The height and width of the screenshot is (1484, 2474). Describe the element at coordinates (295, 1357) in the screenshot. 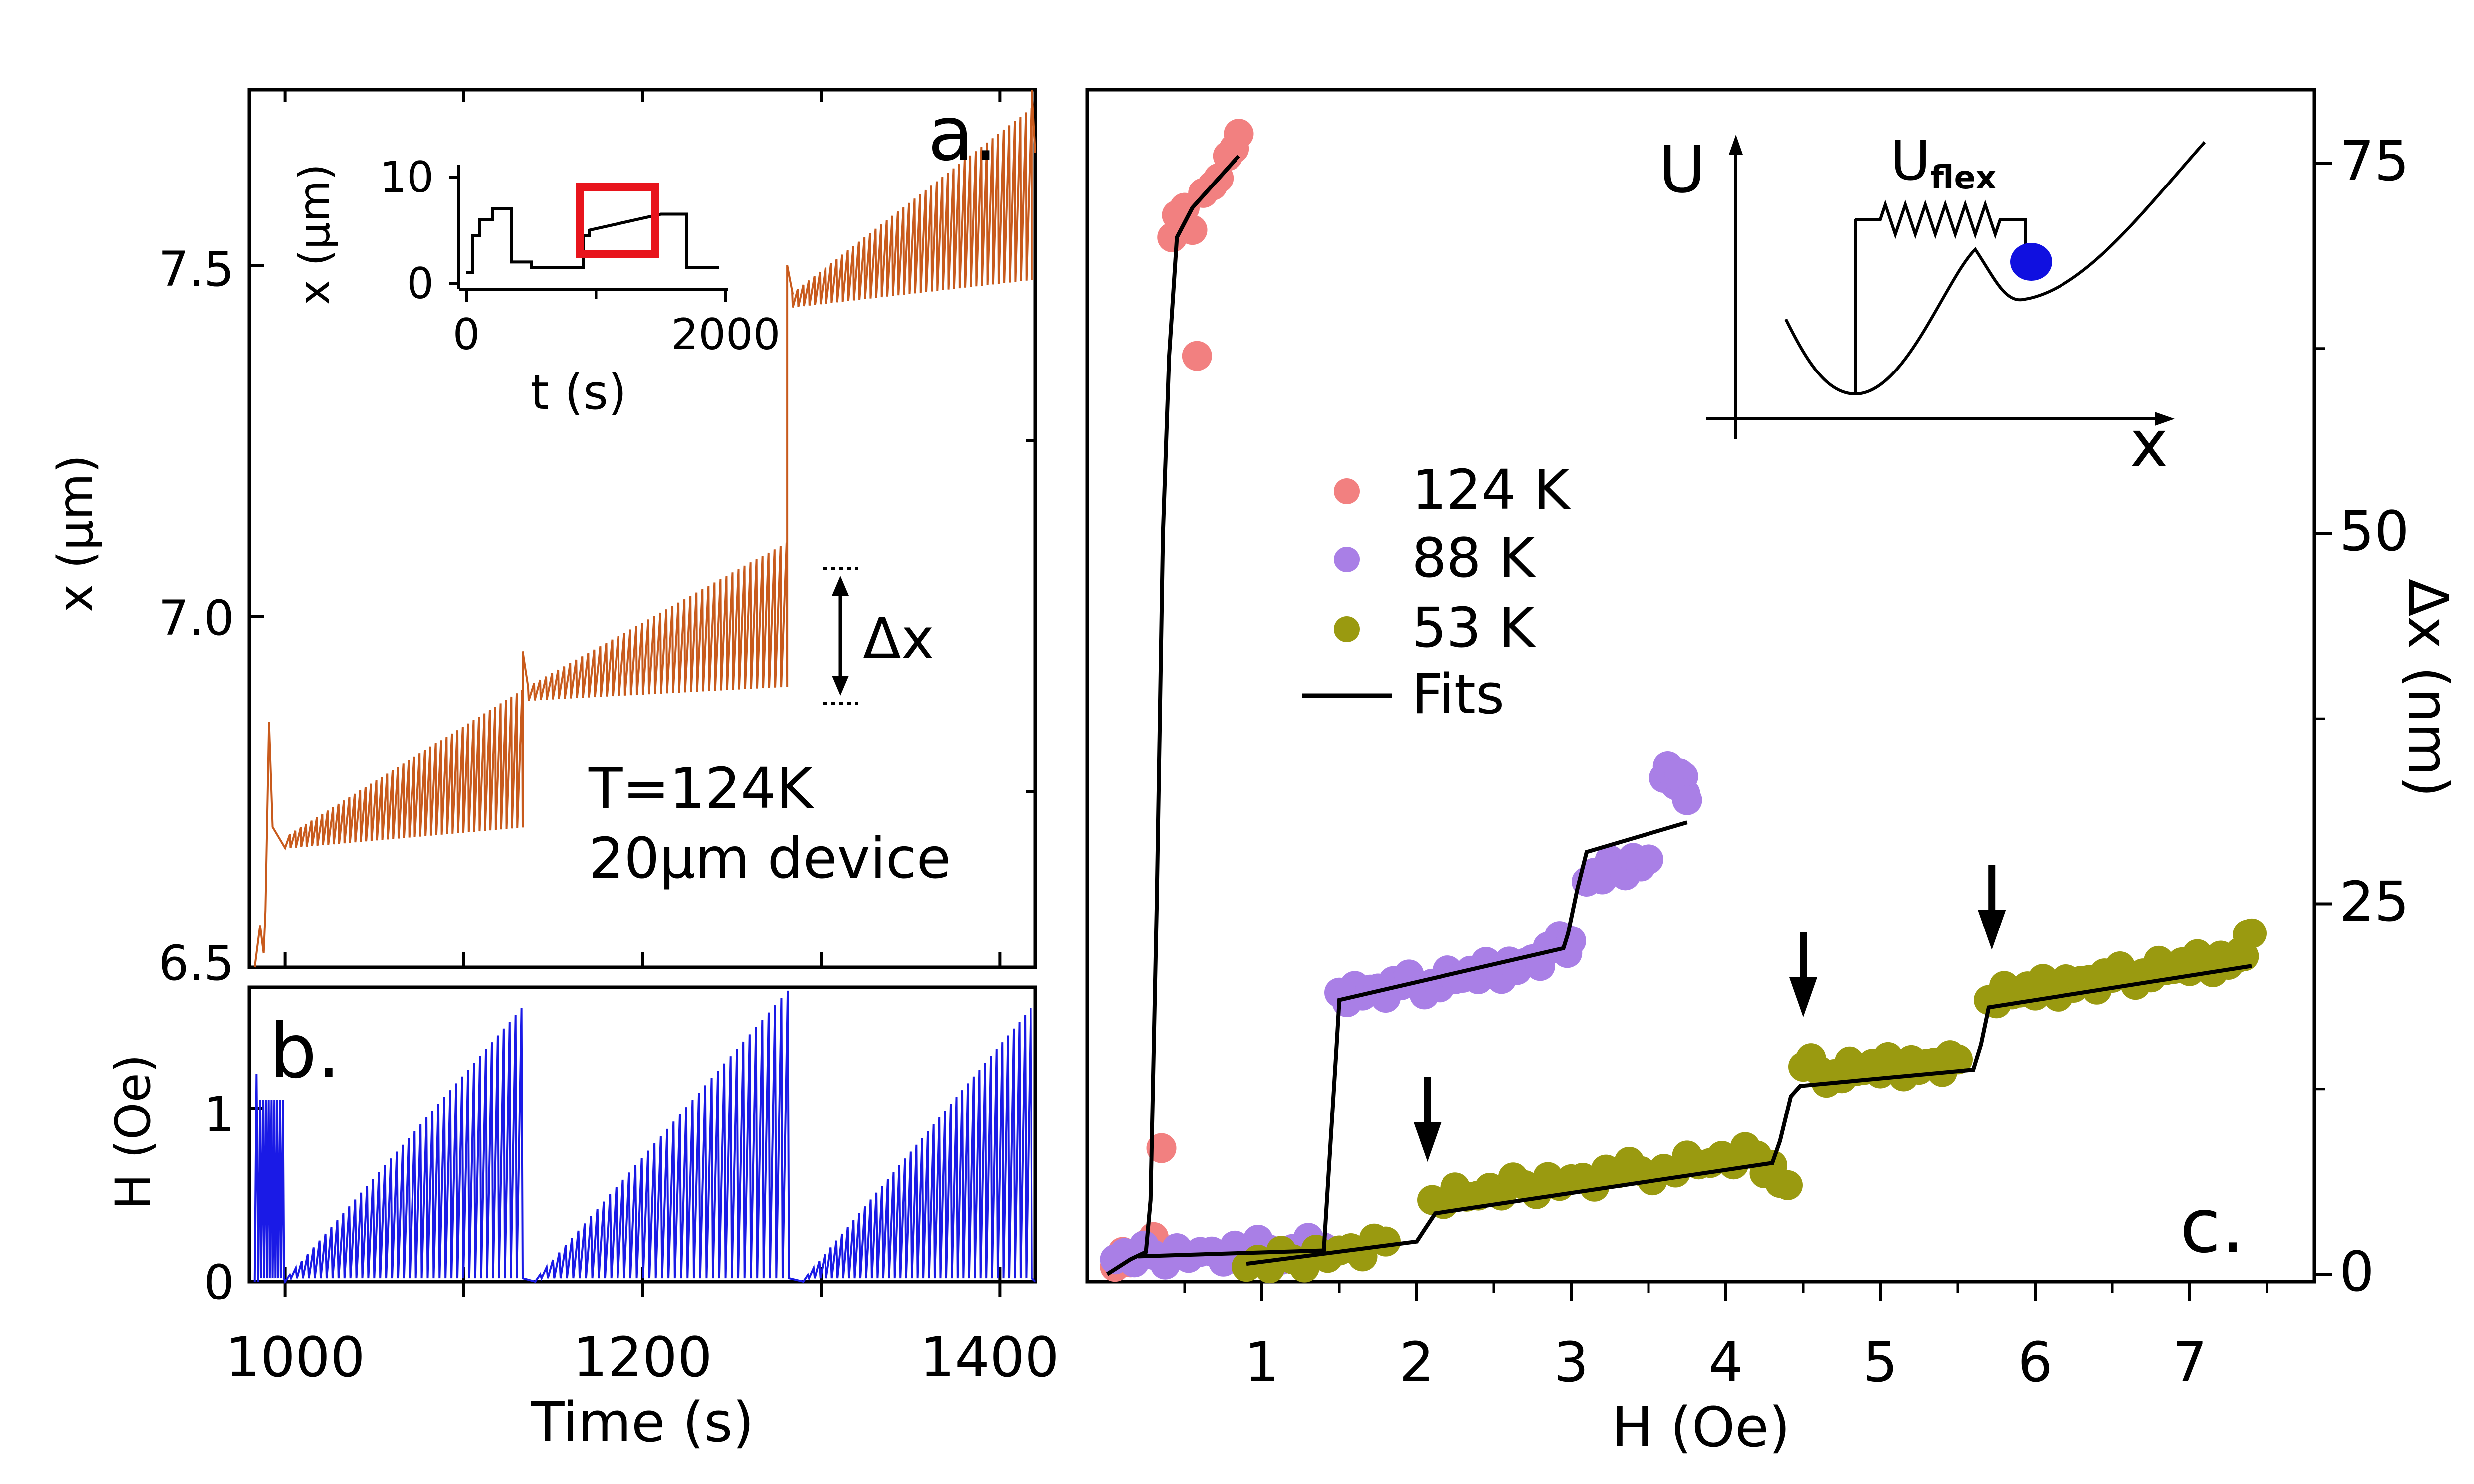

I see `panel-ab-xtick-1000: 1000` at that location.